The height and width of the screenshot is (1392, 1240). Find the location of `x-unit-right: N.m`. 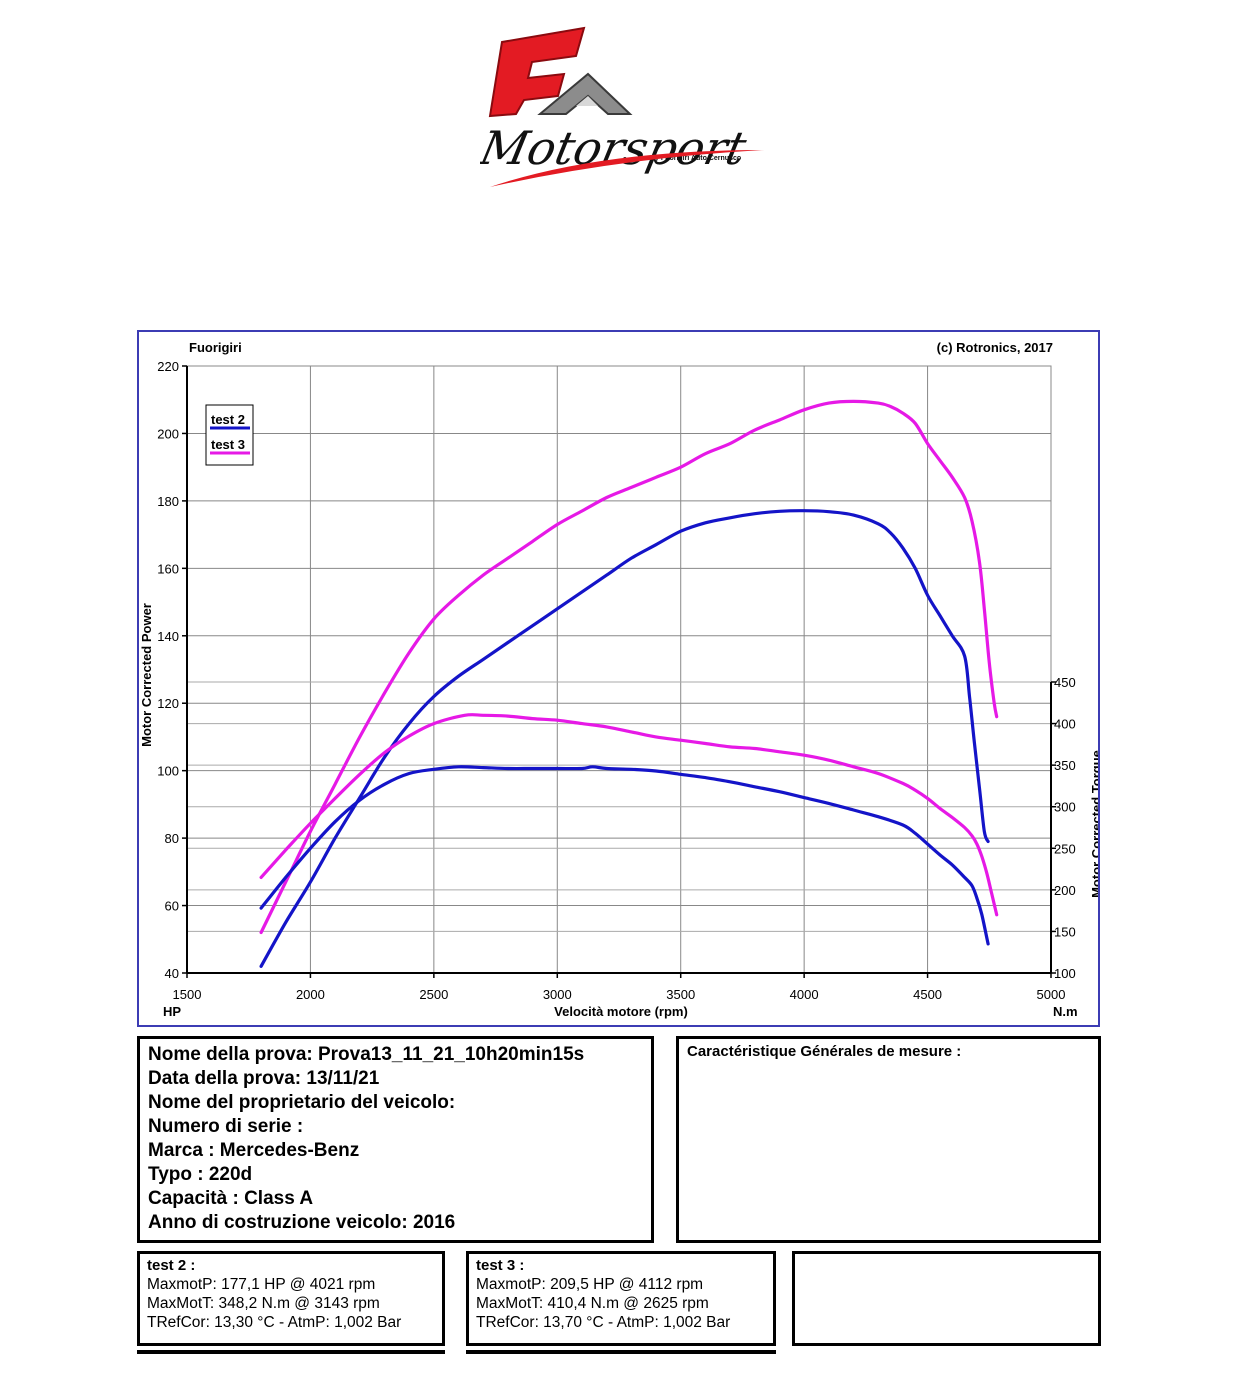

x-unit-right: N.m is located at coordinates (1065, 1011).